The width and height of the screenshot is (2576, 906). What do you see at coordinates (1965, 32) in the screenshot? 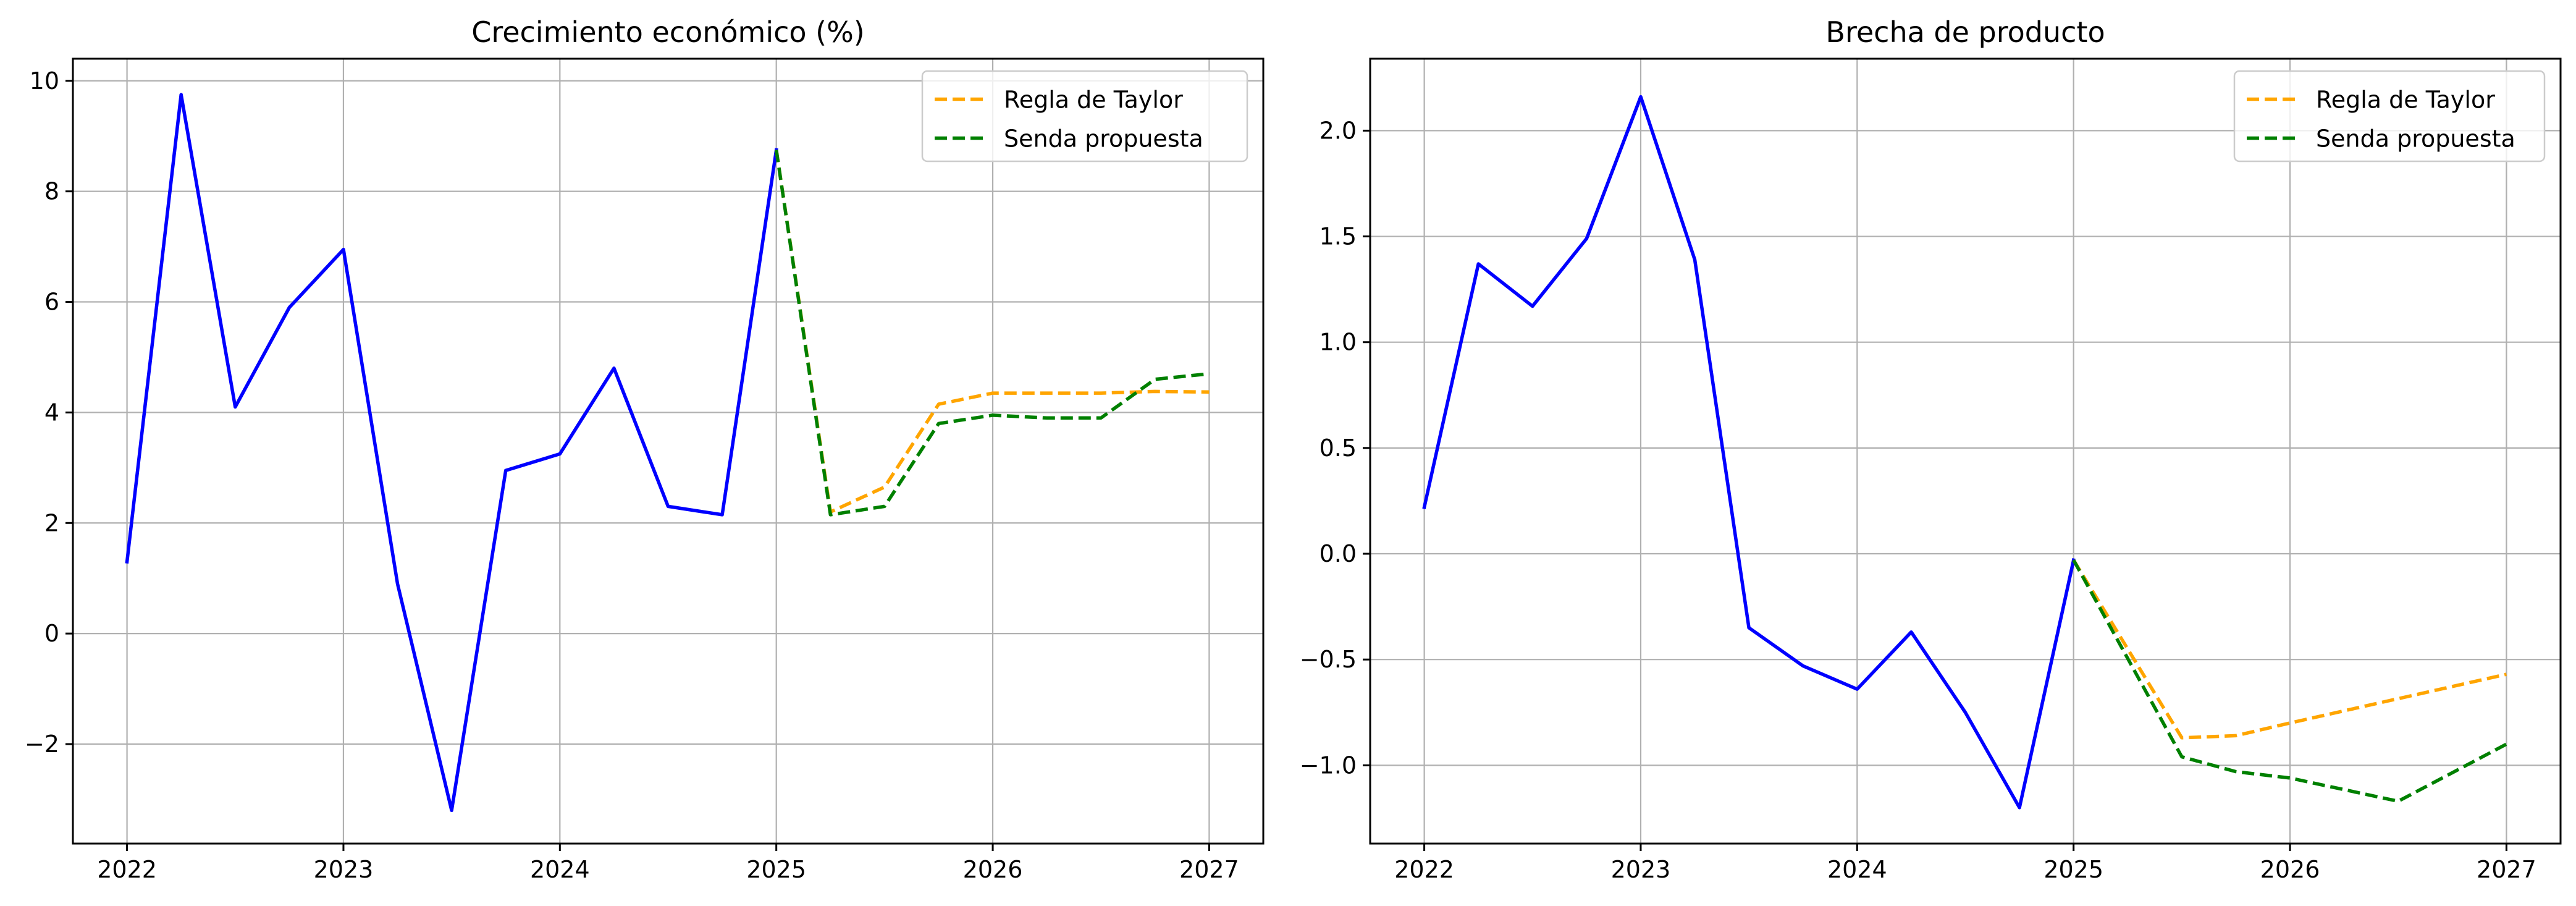
I see `chart-title: Brecha de producto` at bounding box center [1965, 32].